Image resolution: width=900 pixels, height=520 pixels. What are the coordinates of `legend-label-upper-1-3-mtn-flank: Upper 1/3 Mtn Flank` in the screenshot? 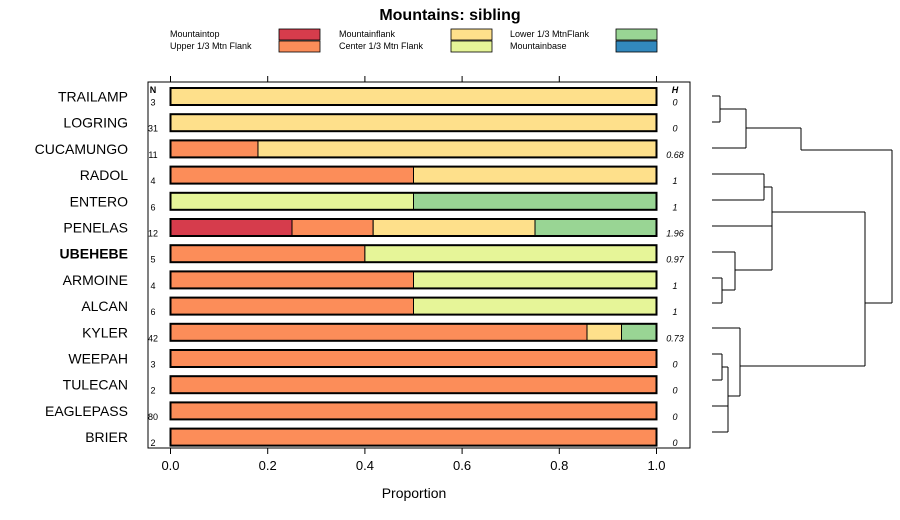 It's located at (211, 46).